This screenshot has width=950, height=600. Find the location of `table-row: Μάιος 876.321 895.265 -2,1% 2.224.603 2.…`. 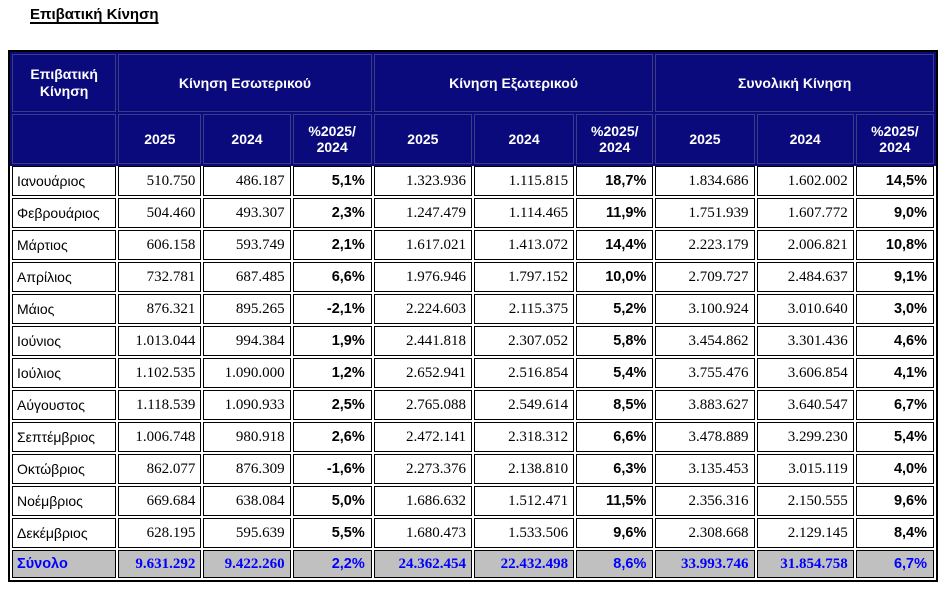

table-row: Μάιος 876.321 895.265 -2,1% 2.224.603 2.… is located at coordinates (473, 309).